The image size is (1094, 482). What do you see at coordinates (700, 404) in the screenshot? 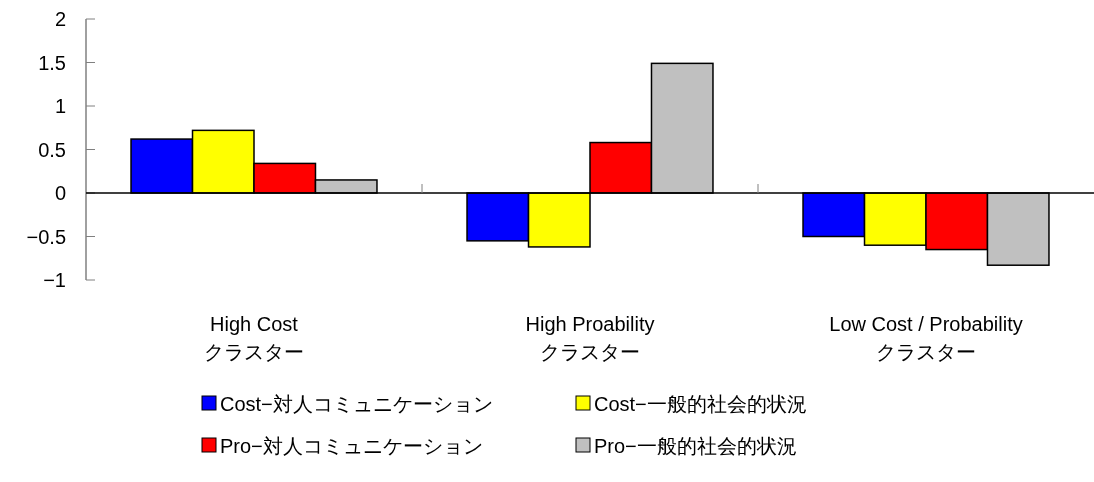
I see `legend-label: Cost−一般的社会的状況` at bounding box center [700, 404].